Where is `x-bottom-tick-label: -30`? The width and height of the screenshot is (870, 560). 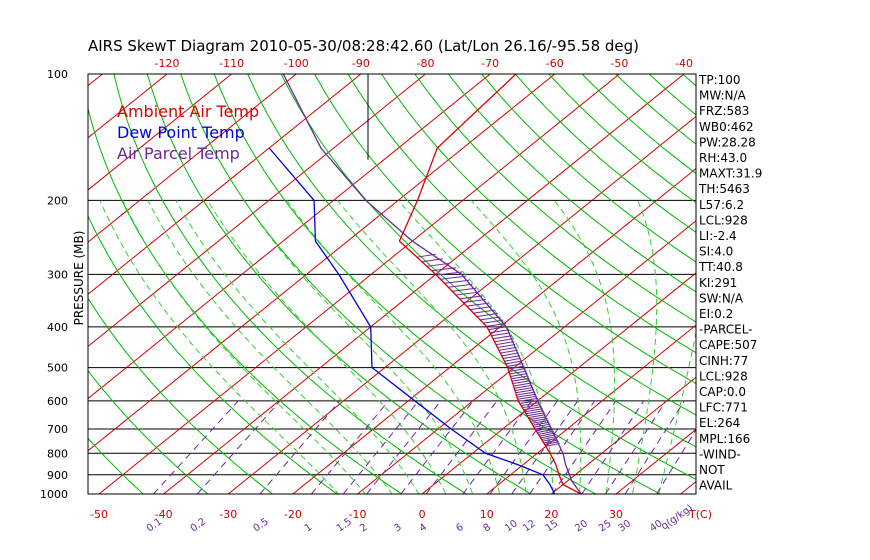 x-bottom-tick-label: -30 is located at coordinates (228, 514).